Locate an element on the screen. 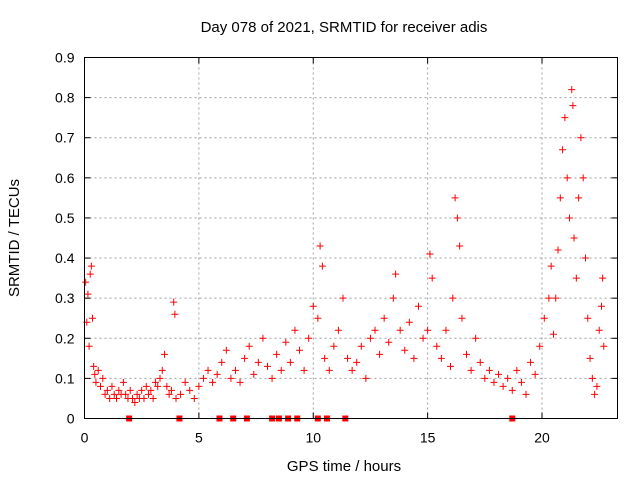 This screenshot has height=480, width=640. y-tick-label: 0.2 is located at coordinates (65, 338).